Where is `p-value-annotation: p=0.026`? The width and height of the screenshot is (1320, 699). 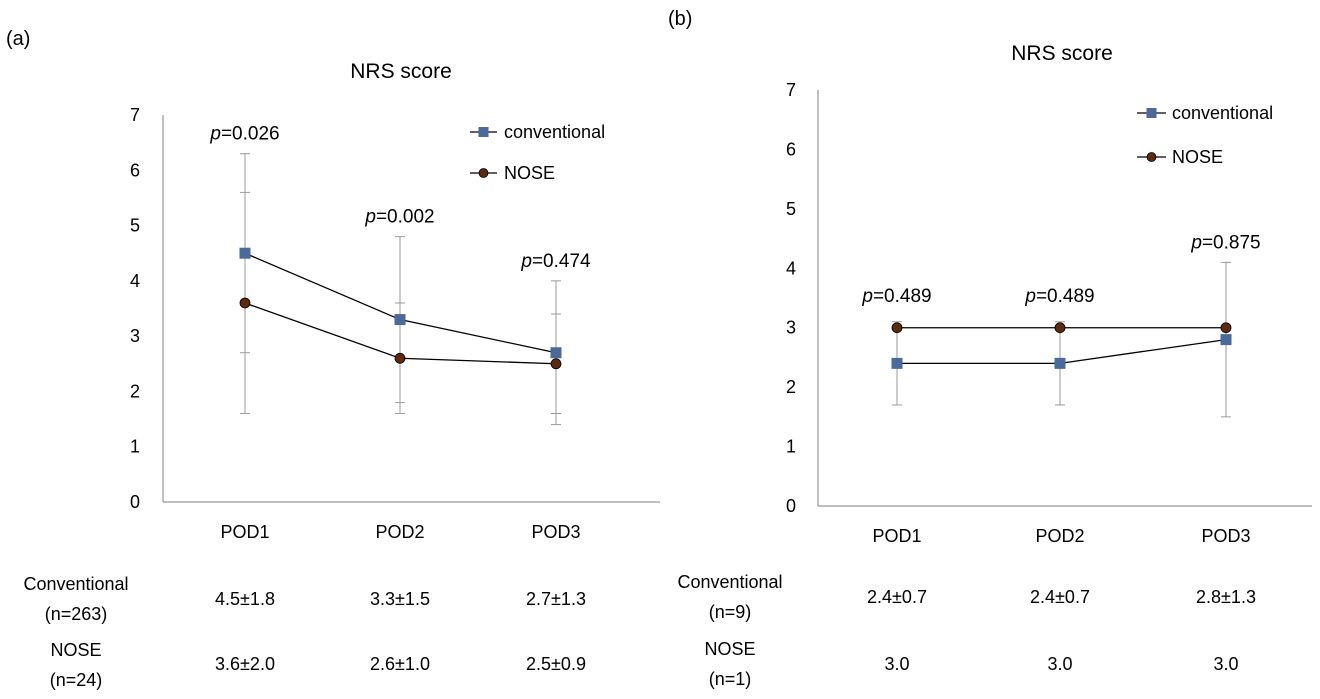
p-value-annotation: p=0.026 is located at coordinates (244, 134).